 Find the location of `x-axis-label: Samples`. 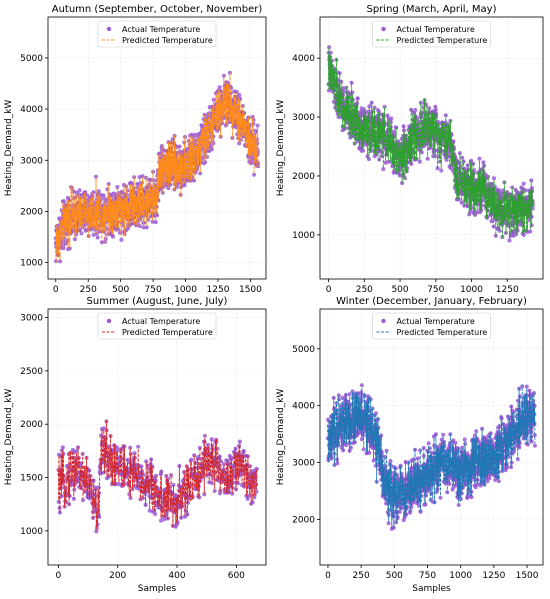

x-axis-label: Samples is located at coordinates (157, 589).